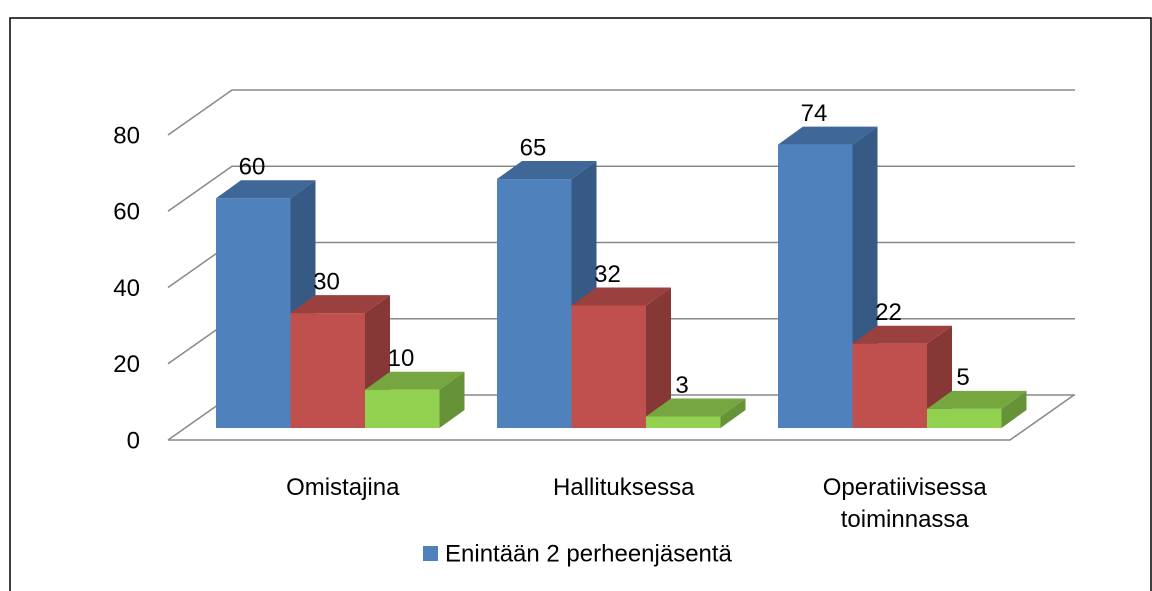 The width and height of the screenshot is (1152, 591). What do you see at coordinates (888, 312) in the screenshot?
I see `data-label: 22` at bounding box center [888, 312].